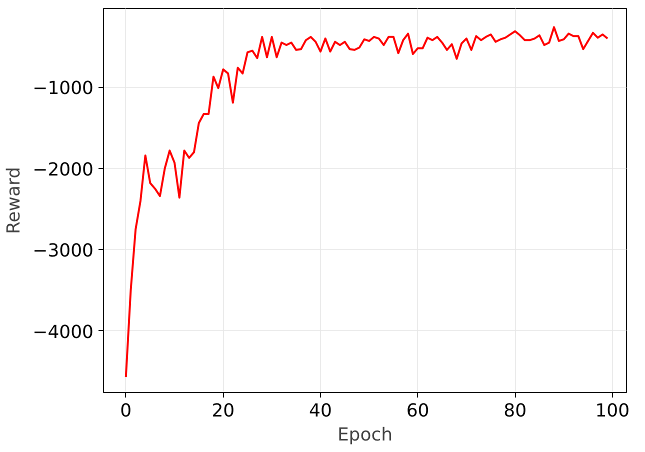 Image resolution: width=645 pixels, height=452 pixels. I want to click on y-axis-title: Reward, so click(14, 200).